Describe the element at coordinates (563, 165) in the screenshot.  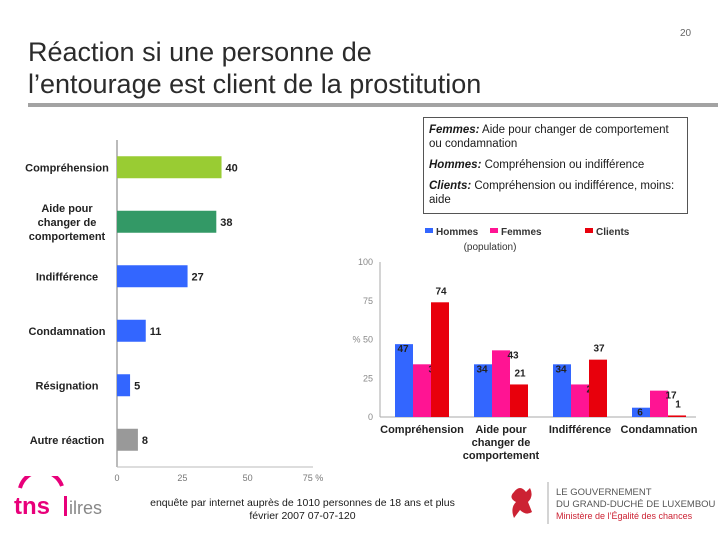
I see `note-text: Compréhension ou indifférence` at that location.